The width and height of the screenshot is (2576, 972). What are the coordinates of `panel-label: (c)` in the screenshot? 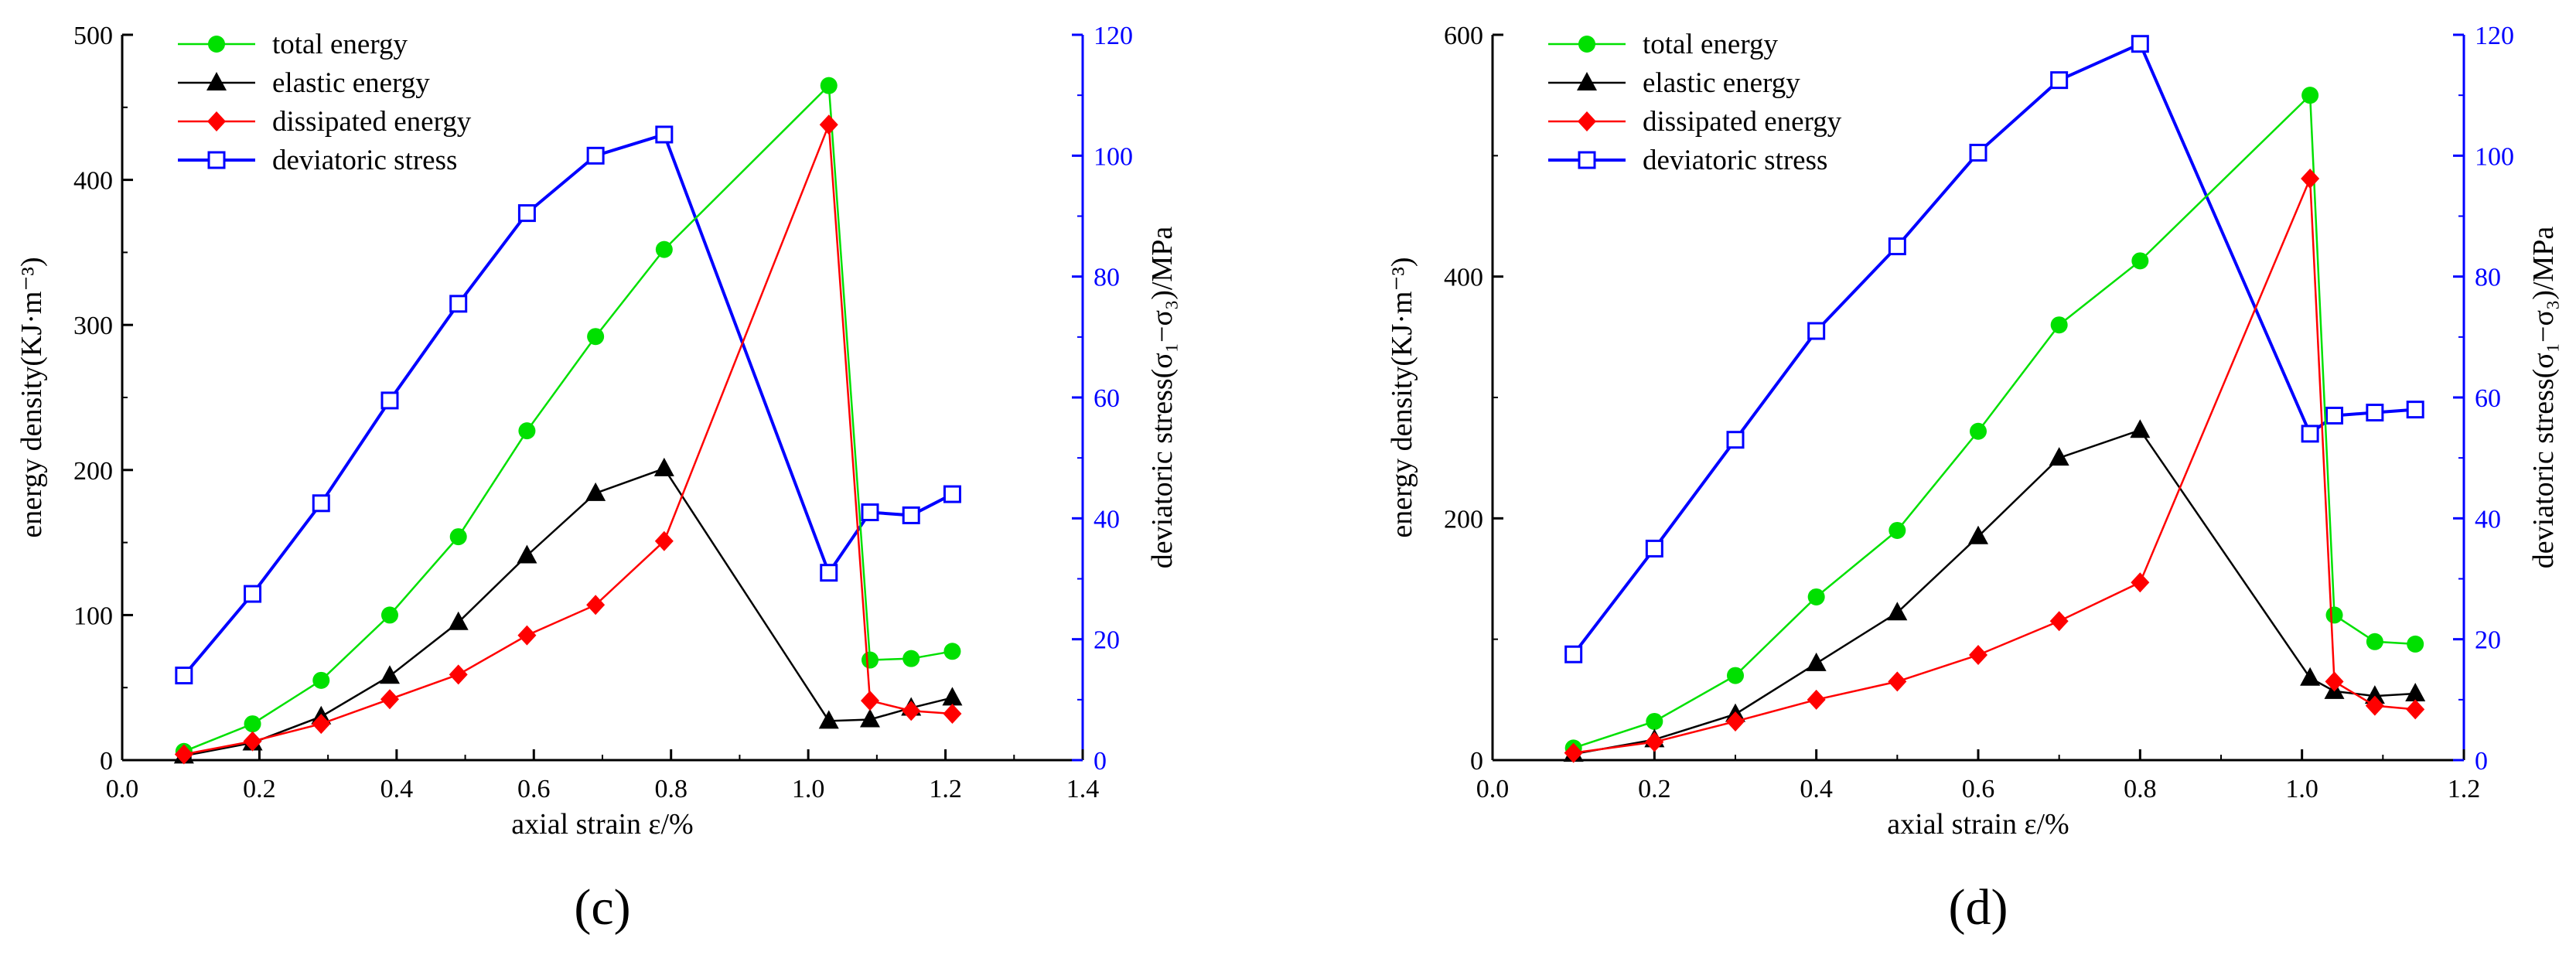 It's located at (602, 907).